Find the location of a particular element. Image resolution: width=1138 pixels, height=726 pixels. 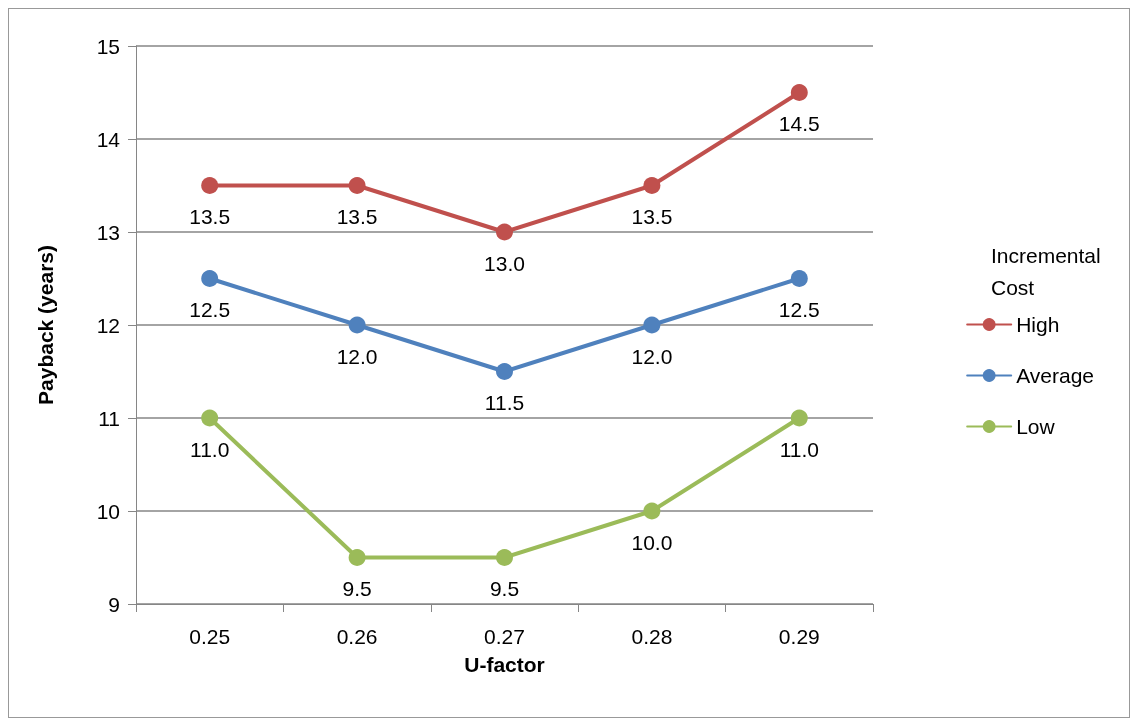

legend-label: High is located at coordinates (1038, 324).